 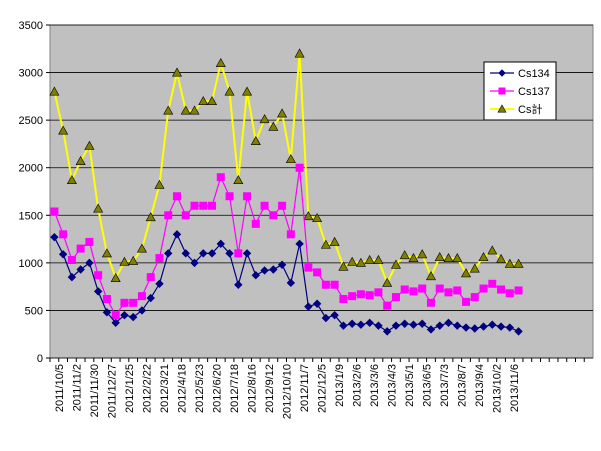 What do you see at coordinates (31, 26) in the screenshot?
I see `y-tick-label: 3500` at bounding box center [31, 26].